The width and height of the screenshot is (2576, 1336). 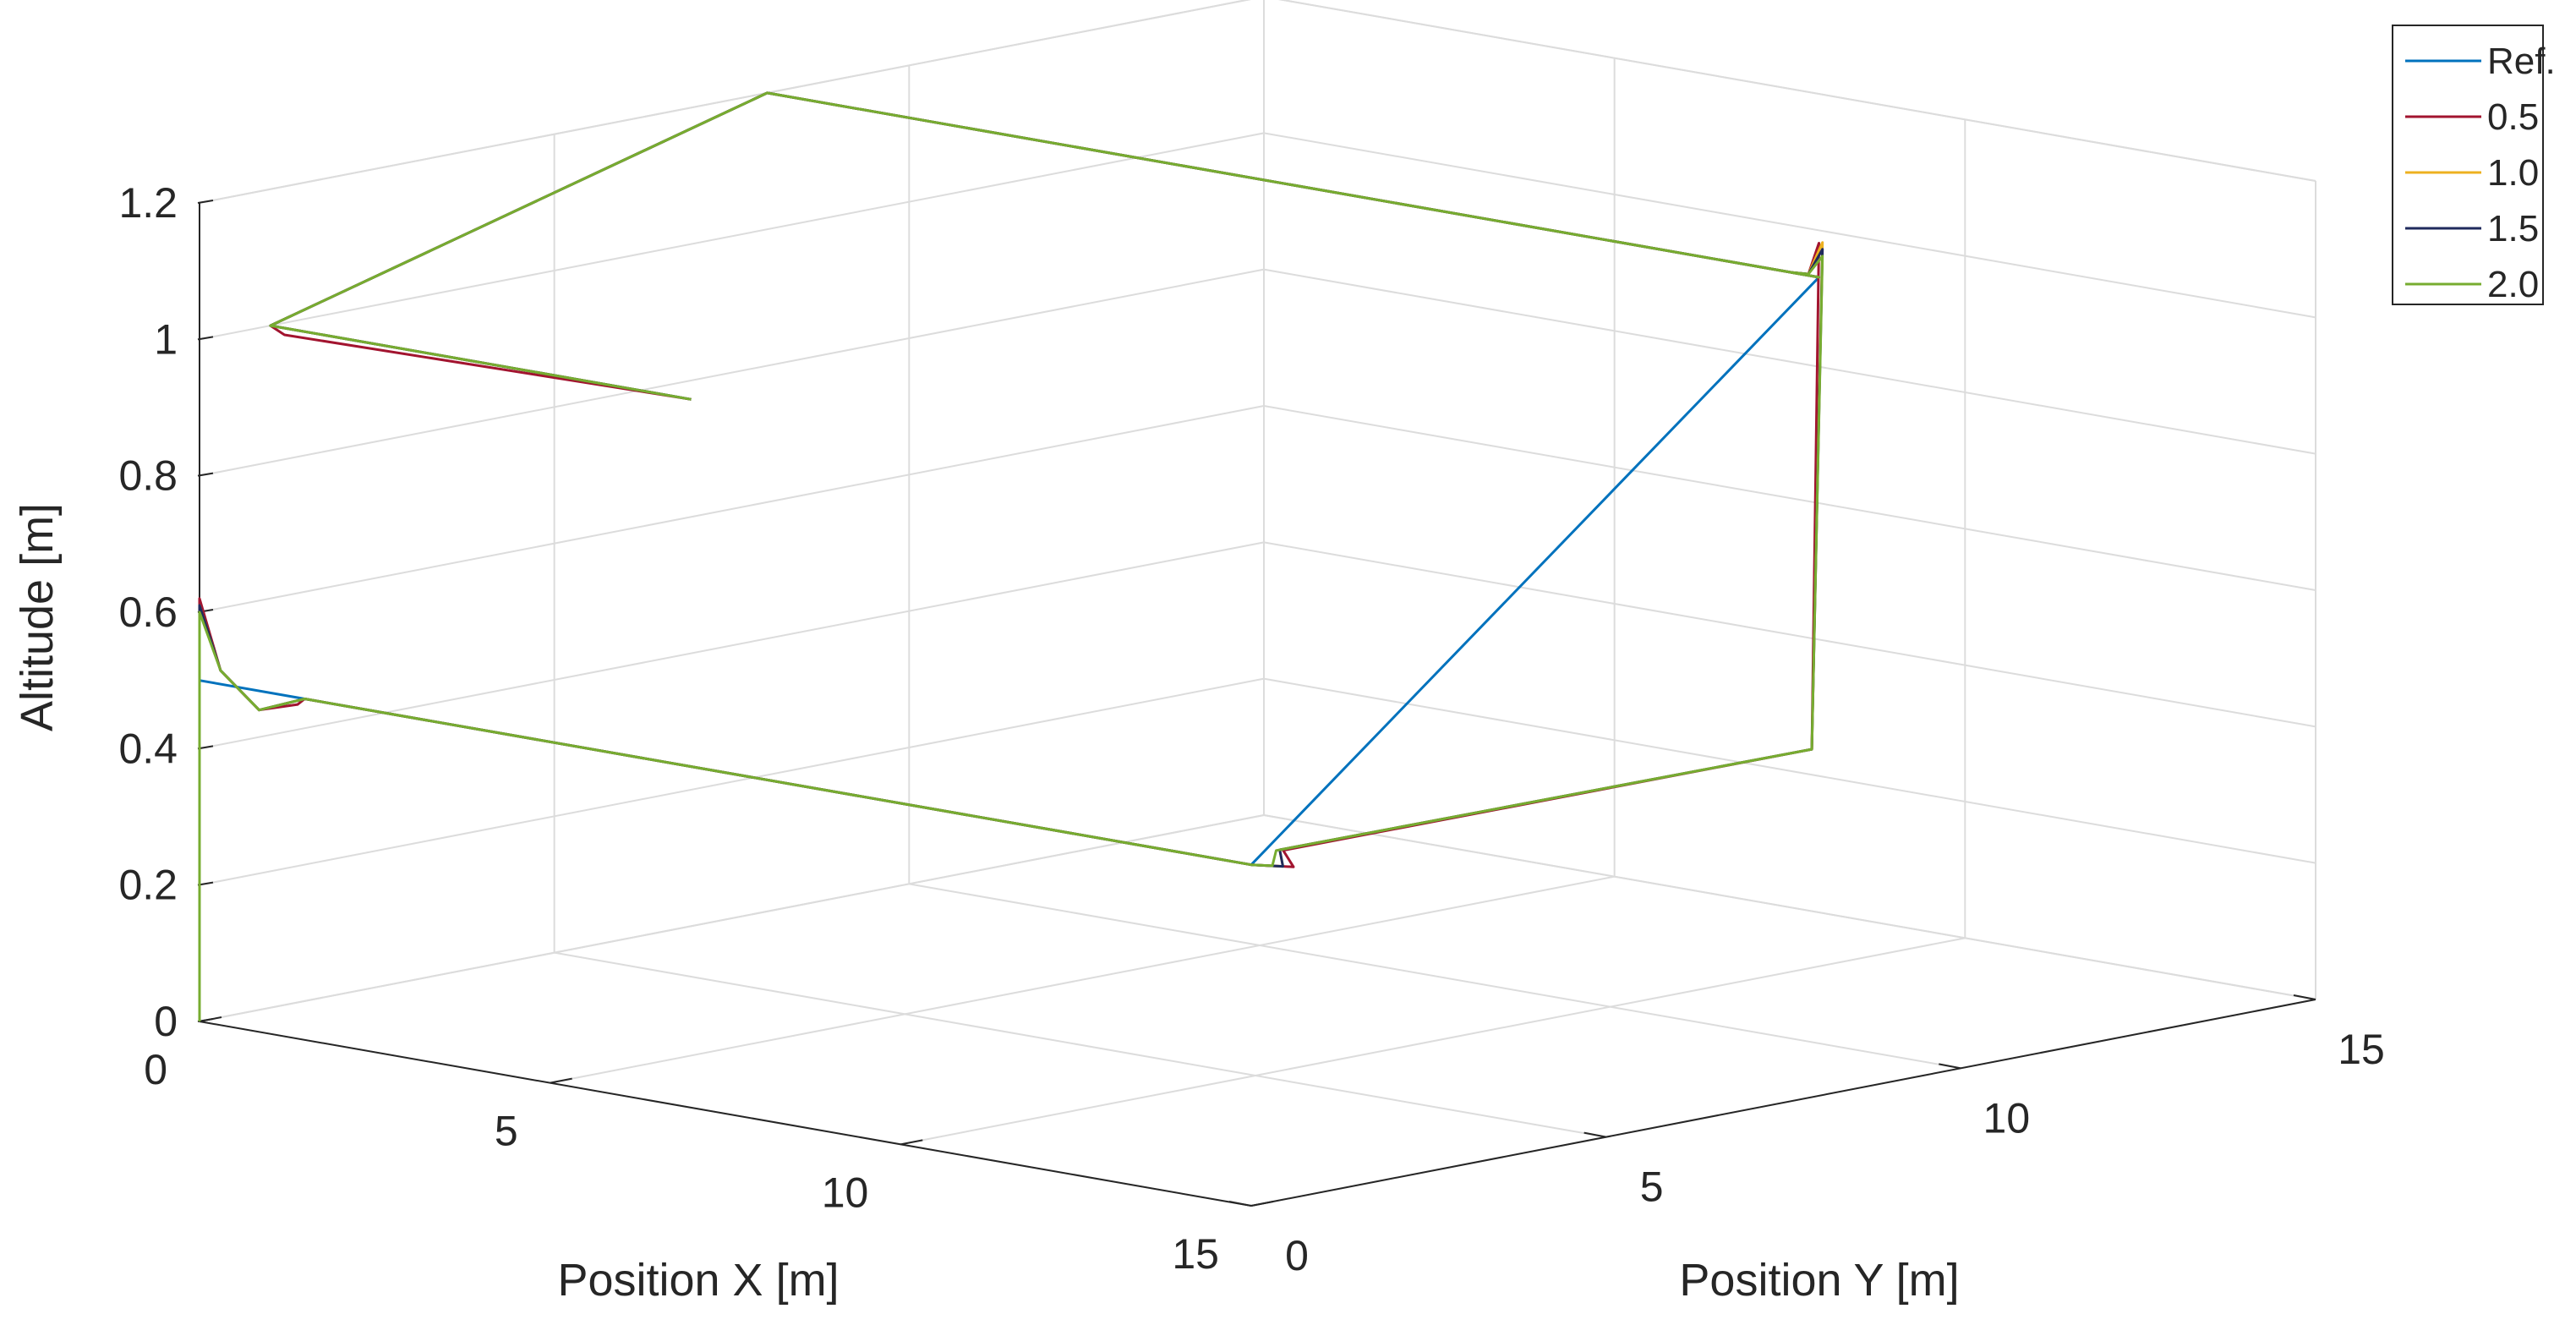 What do you see at coordinates (2468, 165) in the screenshot?
I see `legend-box` at bounding box center [2468, 165].